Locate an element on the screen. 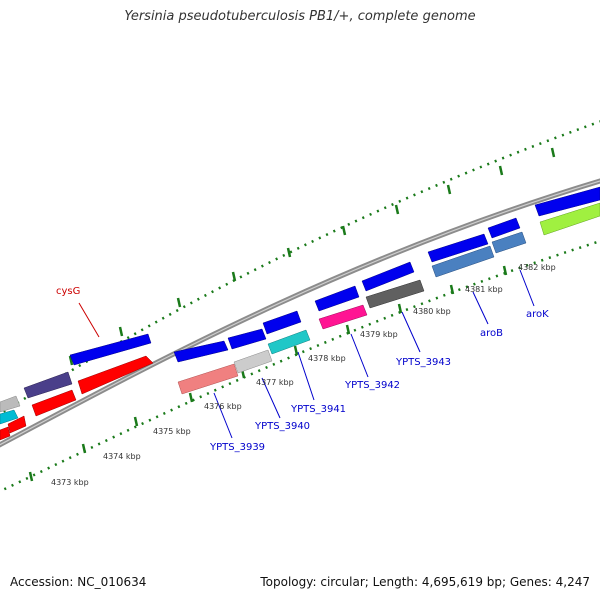 Image resolution: width=600 pixels, height=600 pixels. gene-label-arob: aroB is located at coordinates (491, 333).